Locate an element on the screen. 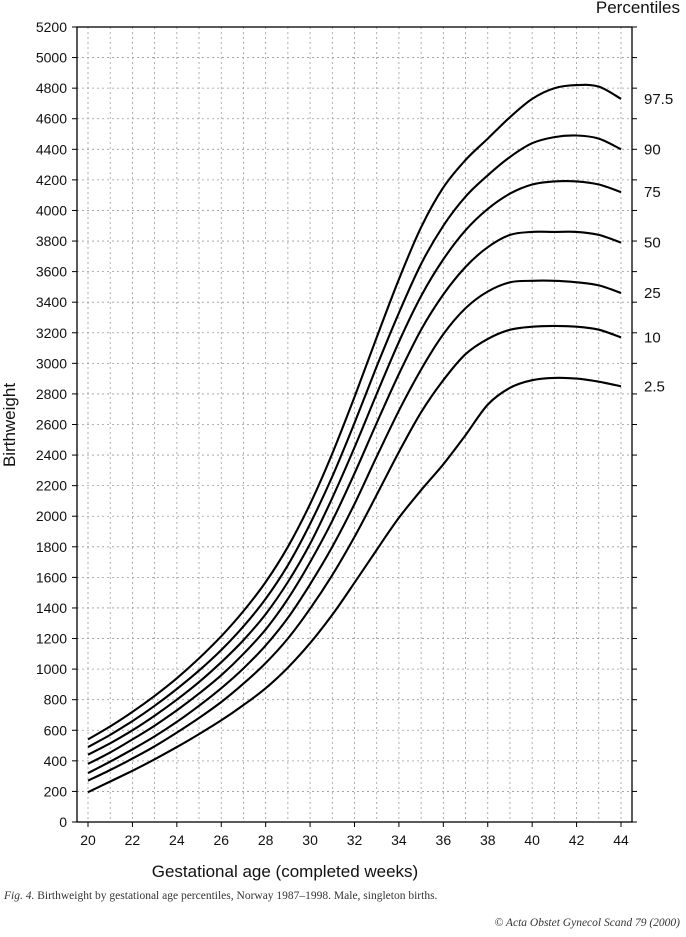  y-tick-label: 4200 is located at coordinates (51, 180).